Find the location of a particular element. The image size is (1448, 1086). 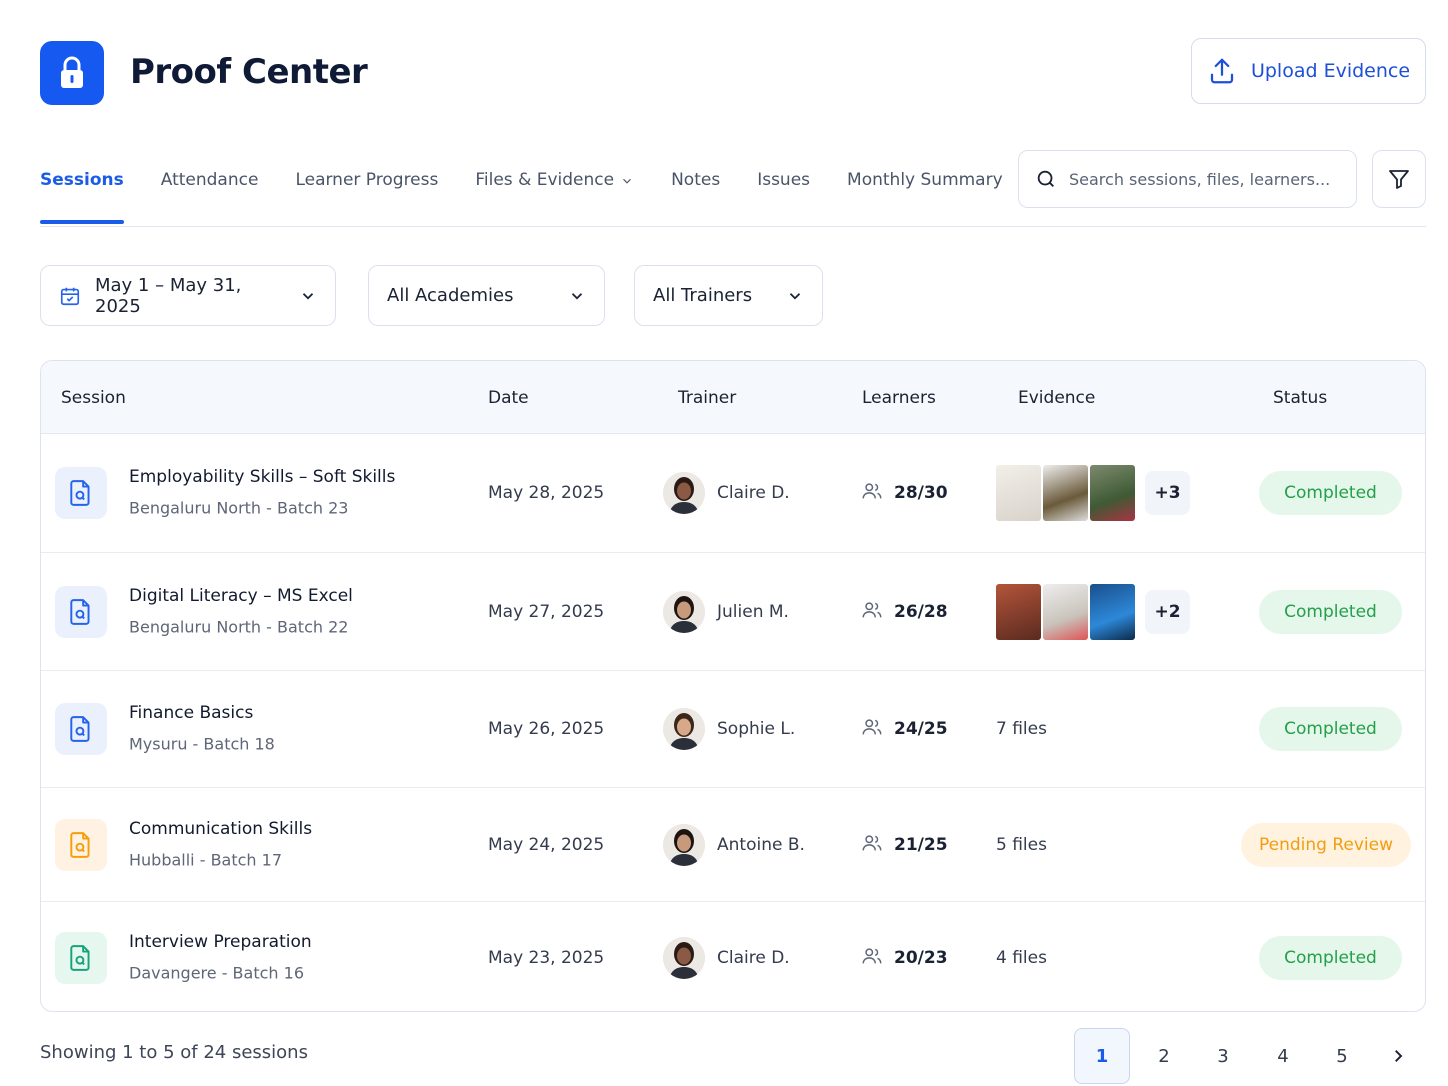

column-header: Evidence is located at coordinates (1057, 398).